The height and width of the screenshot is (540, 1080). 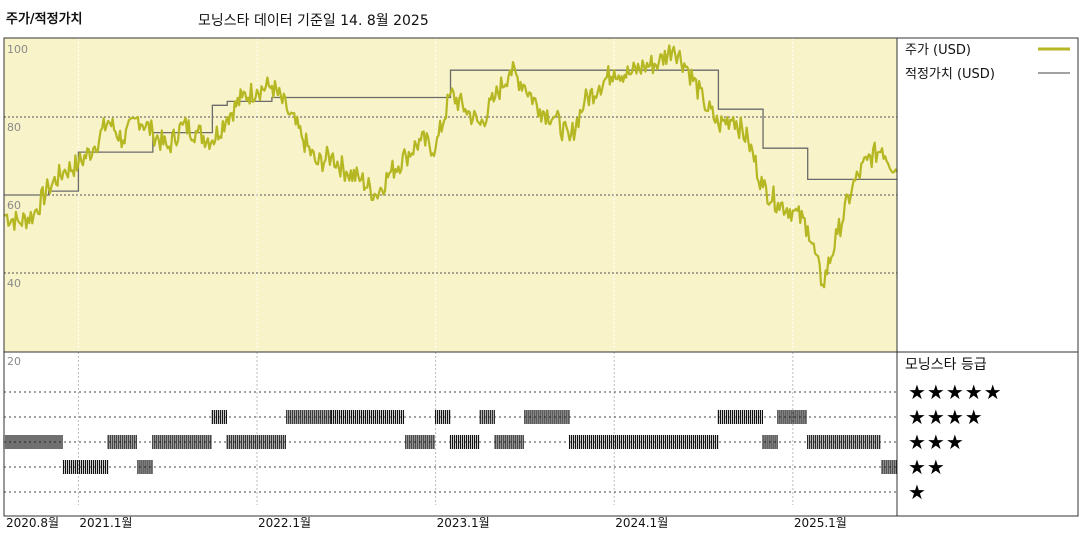 I want to click on x-tick-label: 2024.1월, so click(x=641, y=523).